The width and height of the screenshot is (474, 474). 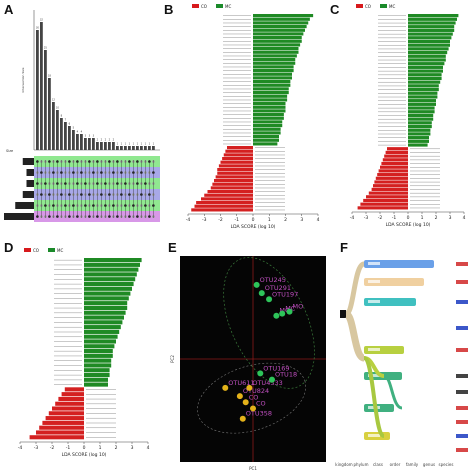 What do you see at coordinates (256, 391) in the screenshot?
I see `pca-point-label: OTU824` at bounding box center [256, 391].